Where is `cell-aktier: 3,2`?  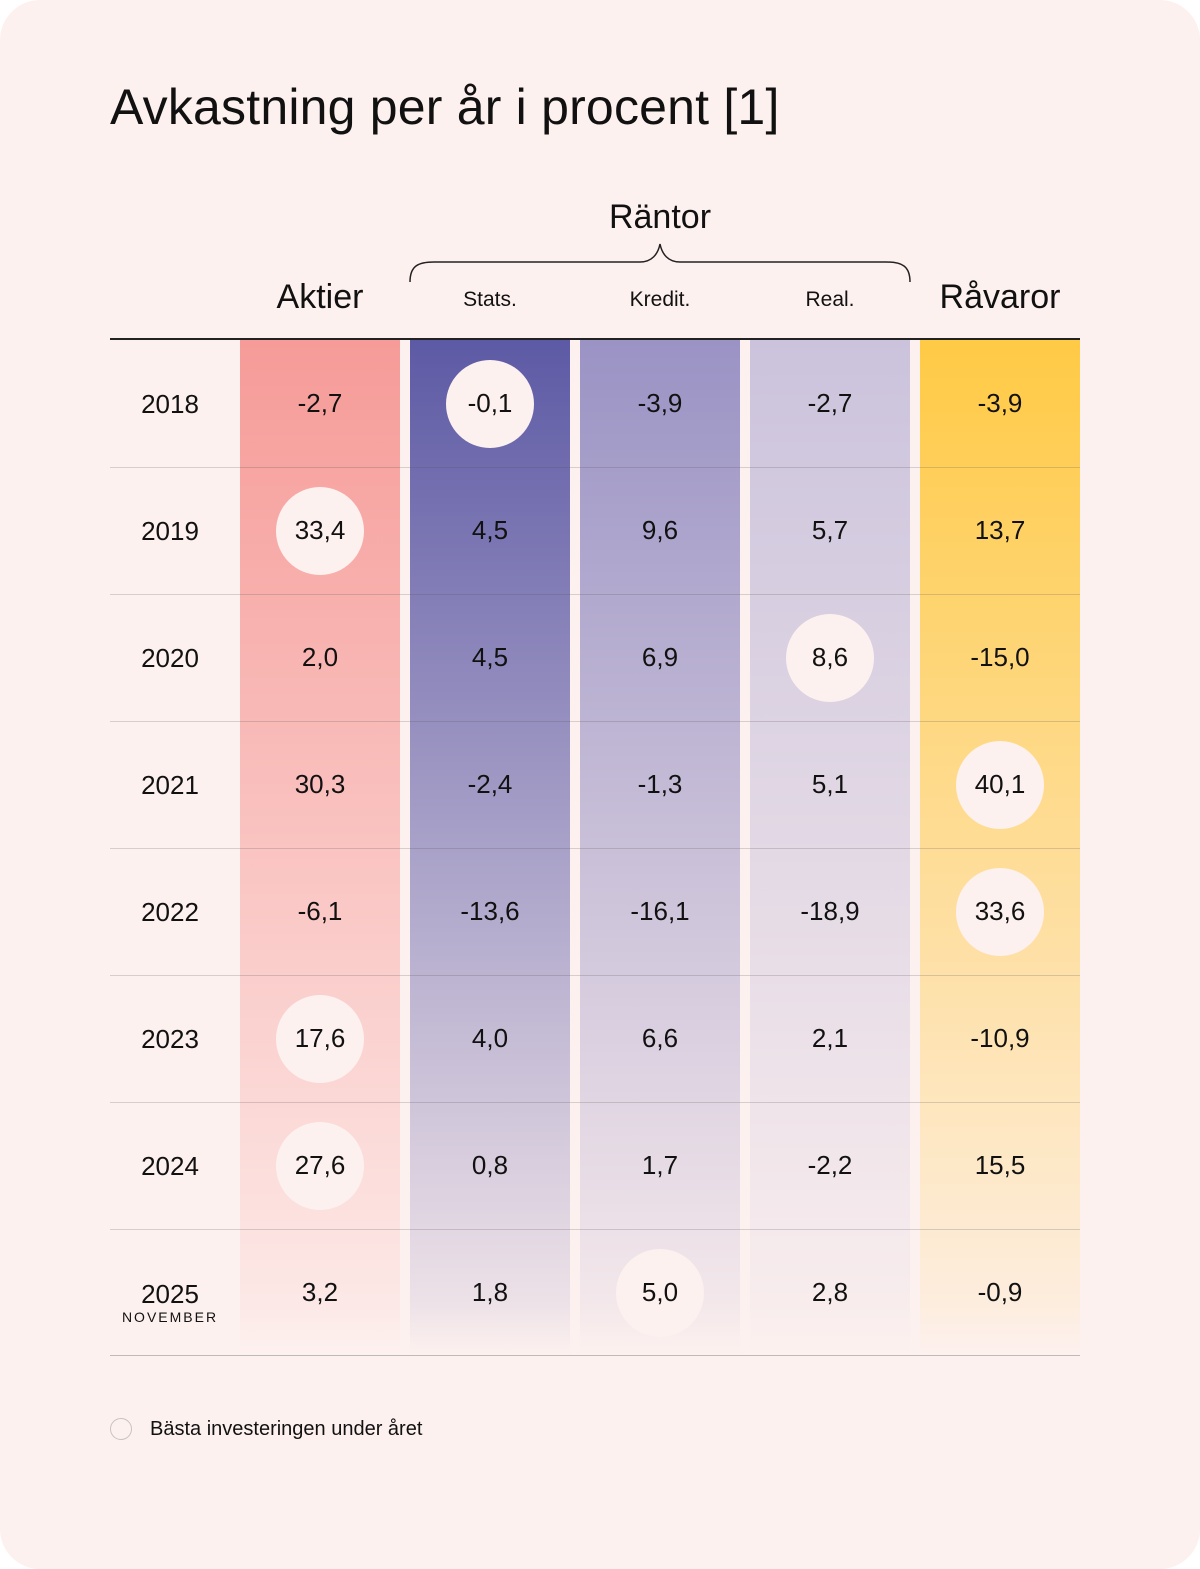 cell-aktier: 3,2 is located at coordinates (320, 1292).